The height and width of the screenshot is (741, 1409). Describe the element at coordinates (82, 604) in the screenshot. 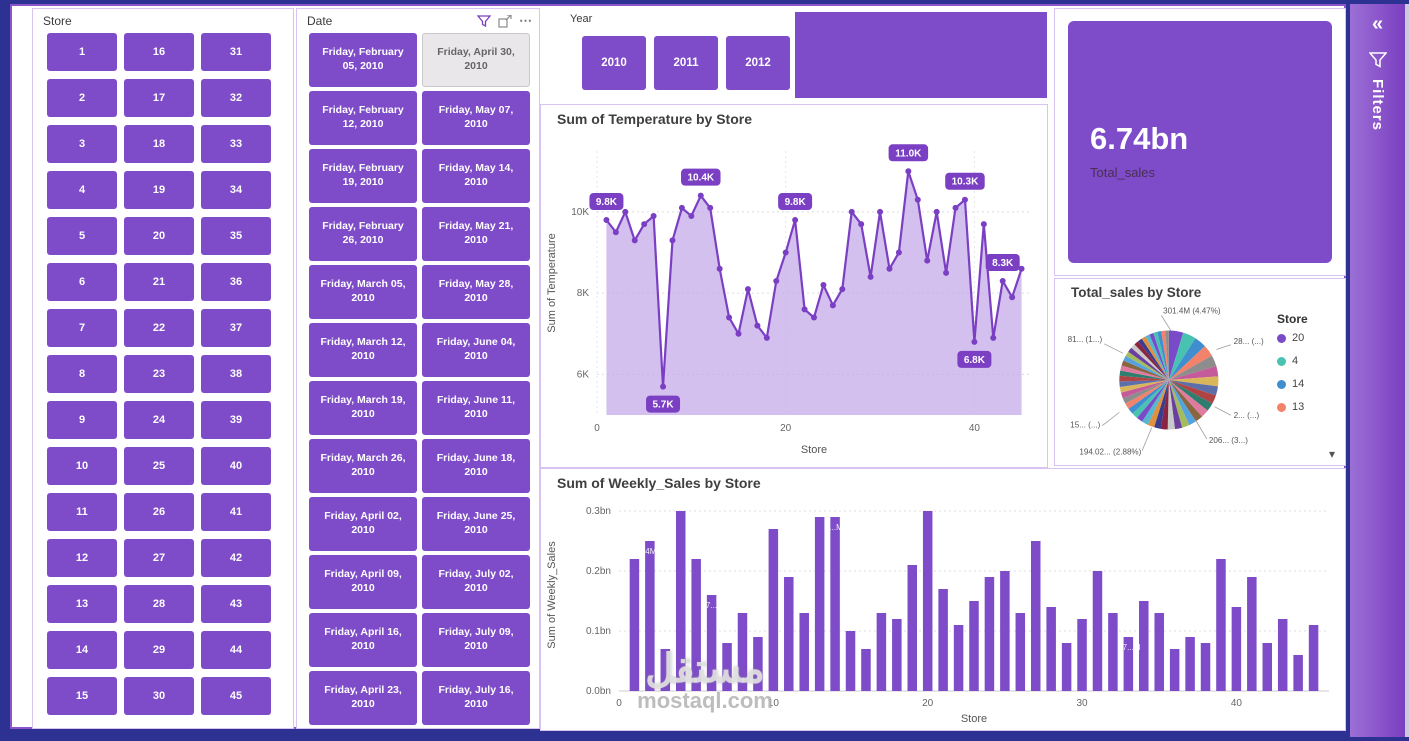

I see `store-slicer-button: 13` at that location.